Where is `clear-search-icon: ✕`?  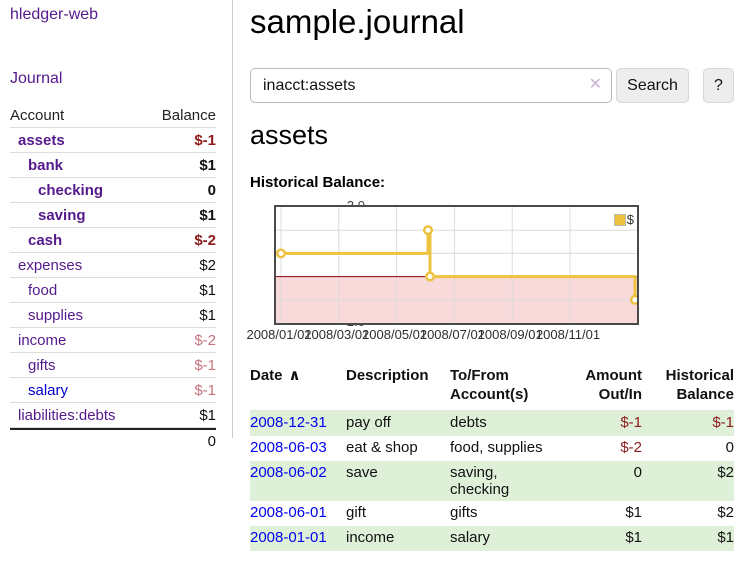
clear-search-icon: ✕ is located at coordinates (595, 84).